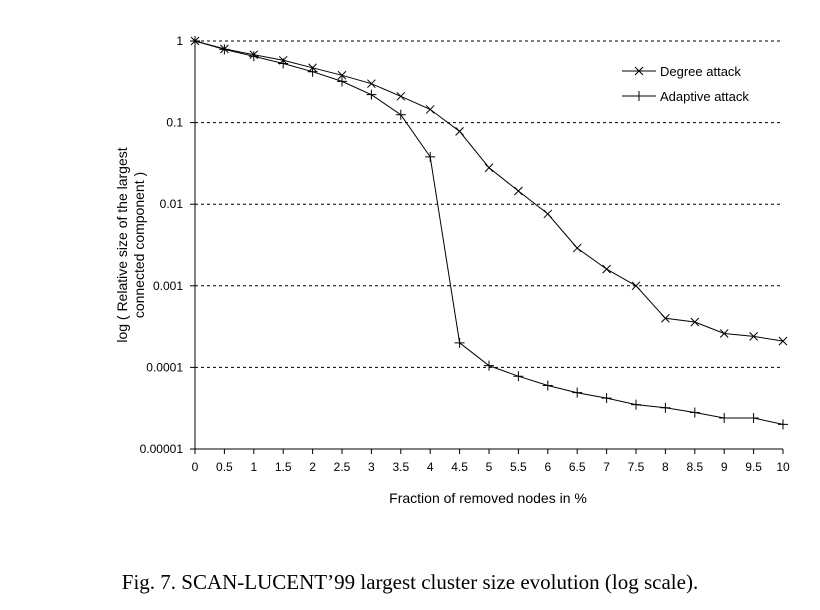  I want to click on x-tick-label: 7.5, so click(636, 467).